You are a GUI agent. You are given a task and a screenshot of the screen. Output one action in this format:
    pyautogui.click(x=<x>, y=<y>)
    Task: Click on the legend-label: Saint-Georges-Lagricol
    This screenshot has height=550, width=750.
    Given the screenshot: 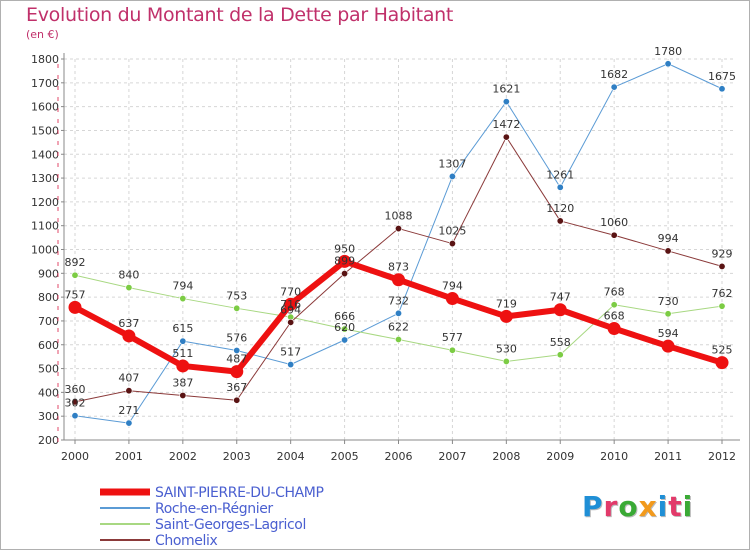 What is the action you would take?
    pyautogui.click(x=230, y=525)
    